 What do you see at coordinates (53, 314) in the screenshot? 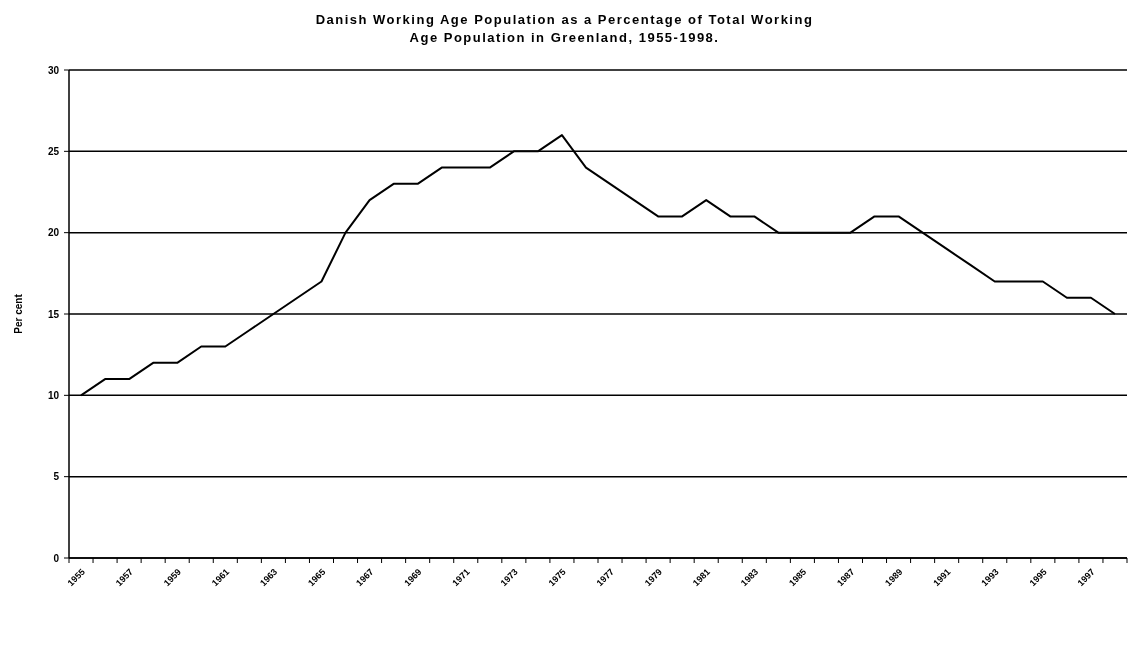
I see `y-tick-label: 15` at bounding box center [53, 314].